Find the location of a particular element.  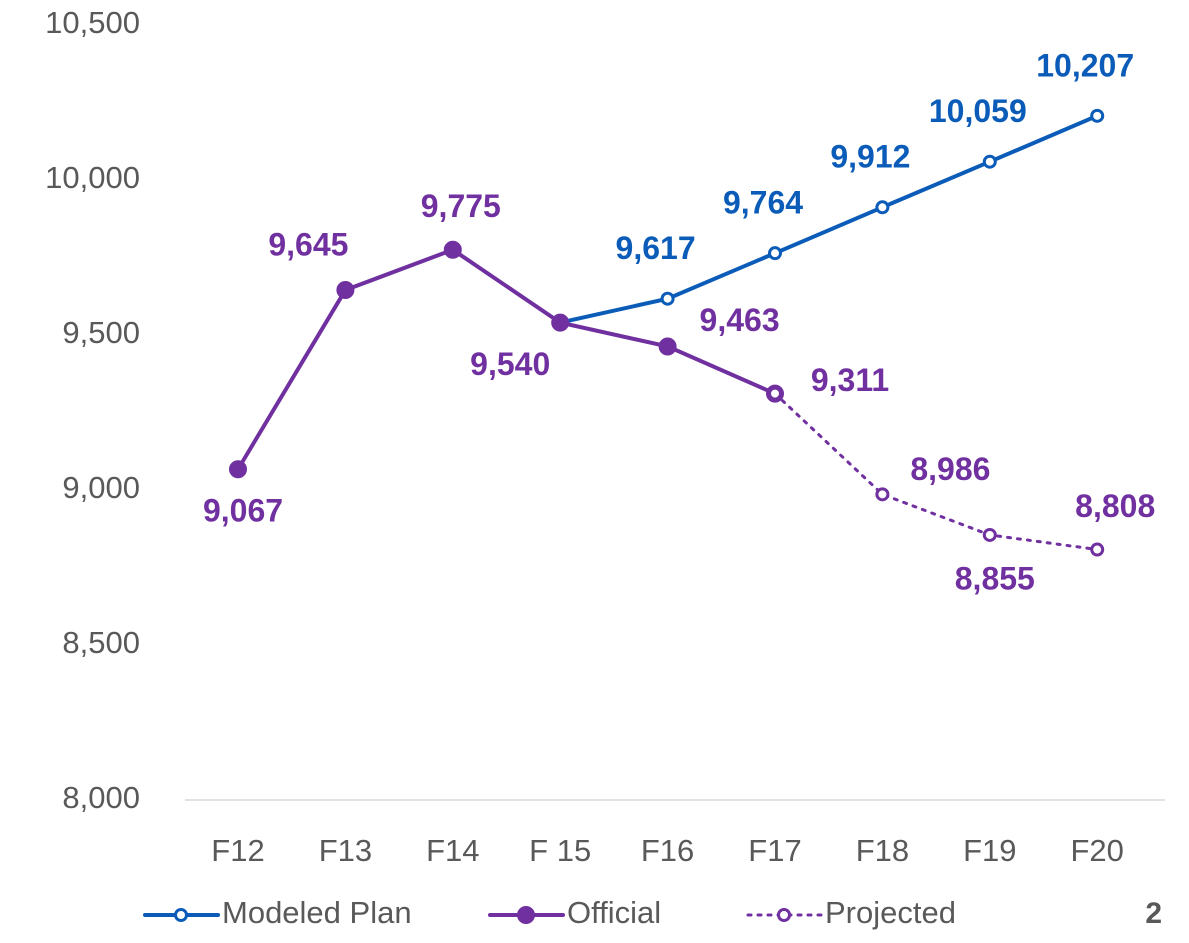

y-tick-label: 10,000 is located at coordinates (92, 177).